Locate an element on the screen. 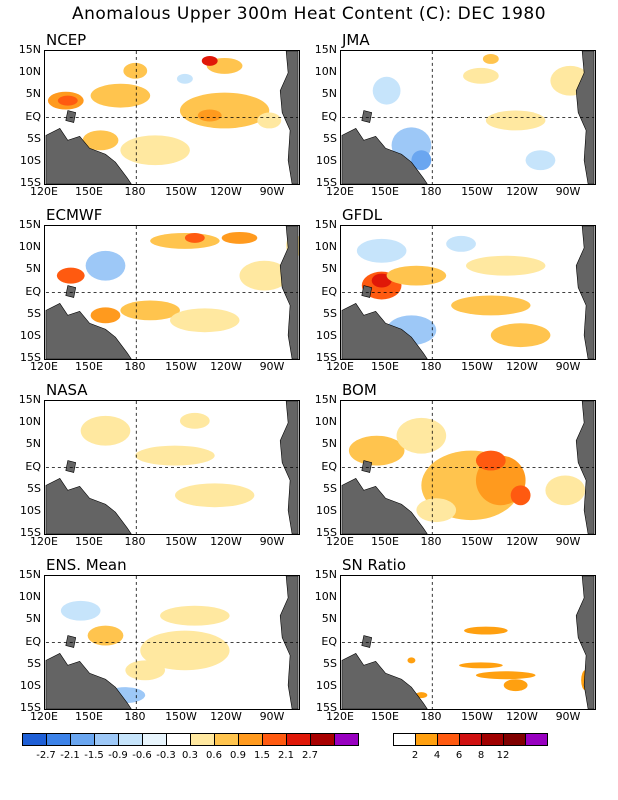  colorbar-label: -2.7 is located at coordinates (46, 755).